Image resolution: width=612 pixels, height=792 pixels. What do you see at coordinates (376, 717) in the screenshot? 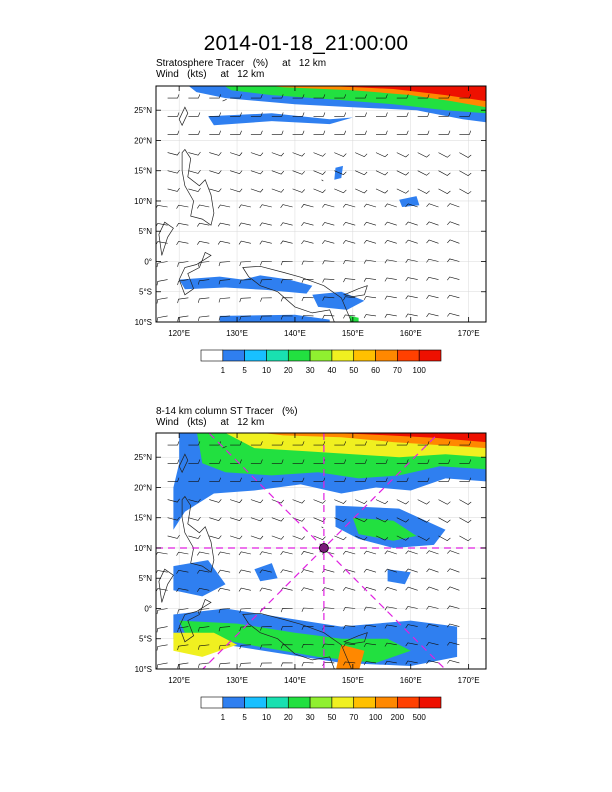
I see `bottom-colorbar-label: 100` at bounding box center [376, 717].